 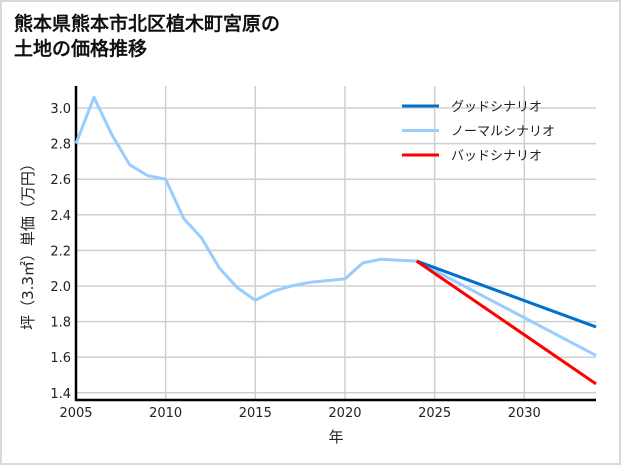 I want to click on y-tick-label: 1.8, so click(x=60, y=323).